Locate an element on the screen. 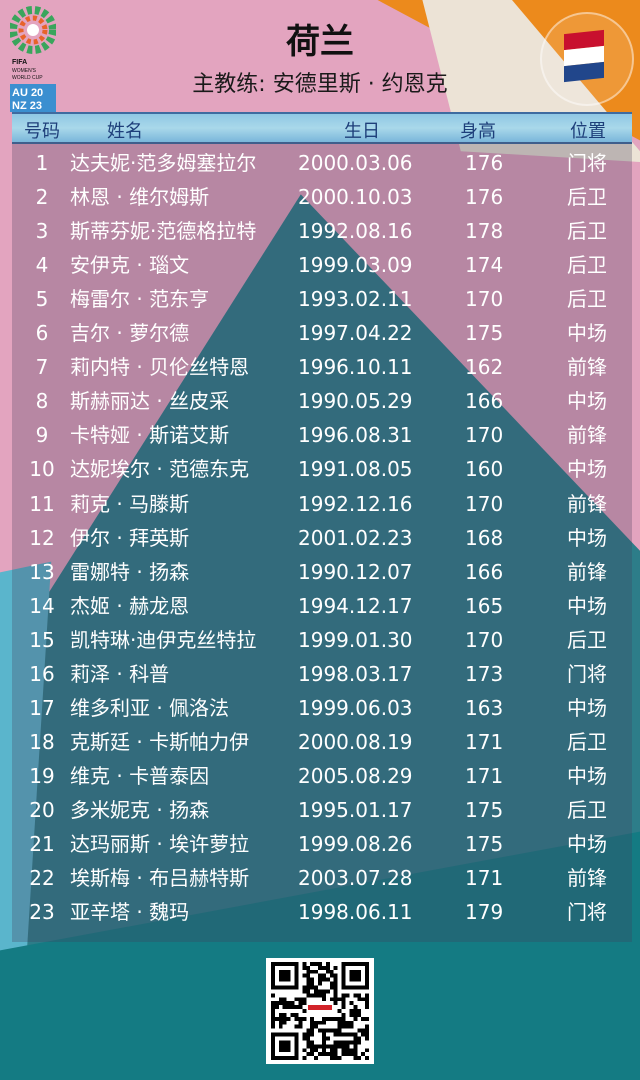 The image size is (640, 1080). table-row: 3 斯蒂芬妮·范德格拉特 1992.08.16 178 后卫 is located at coordinates (322, 231).